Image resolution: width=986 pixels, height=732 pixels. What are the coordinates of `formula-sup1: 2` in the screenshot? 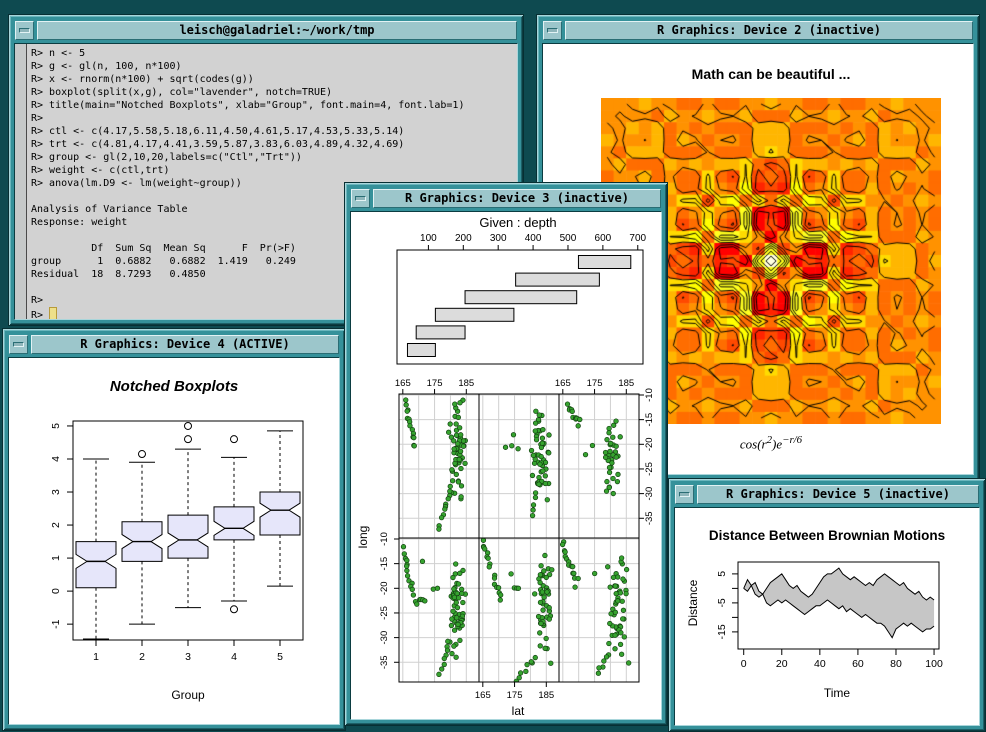 It's located at (769, 440).